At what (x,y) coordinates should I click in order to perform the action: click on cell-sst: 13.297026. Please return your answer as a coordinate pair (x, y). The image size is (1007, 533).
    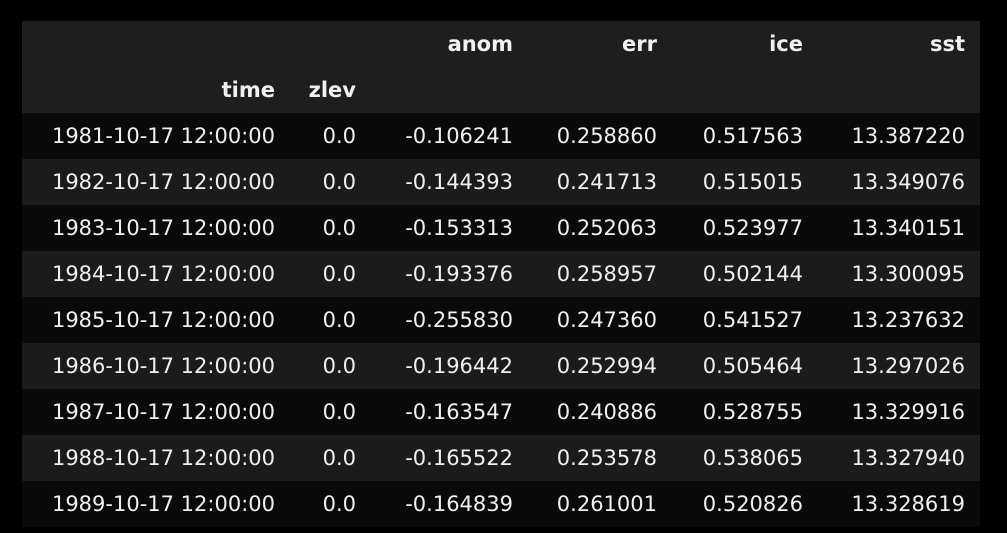
    Looking at the image, I should click on (908, 366).